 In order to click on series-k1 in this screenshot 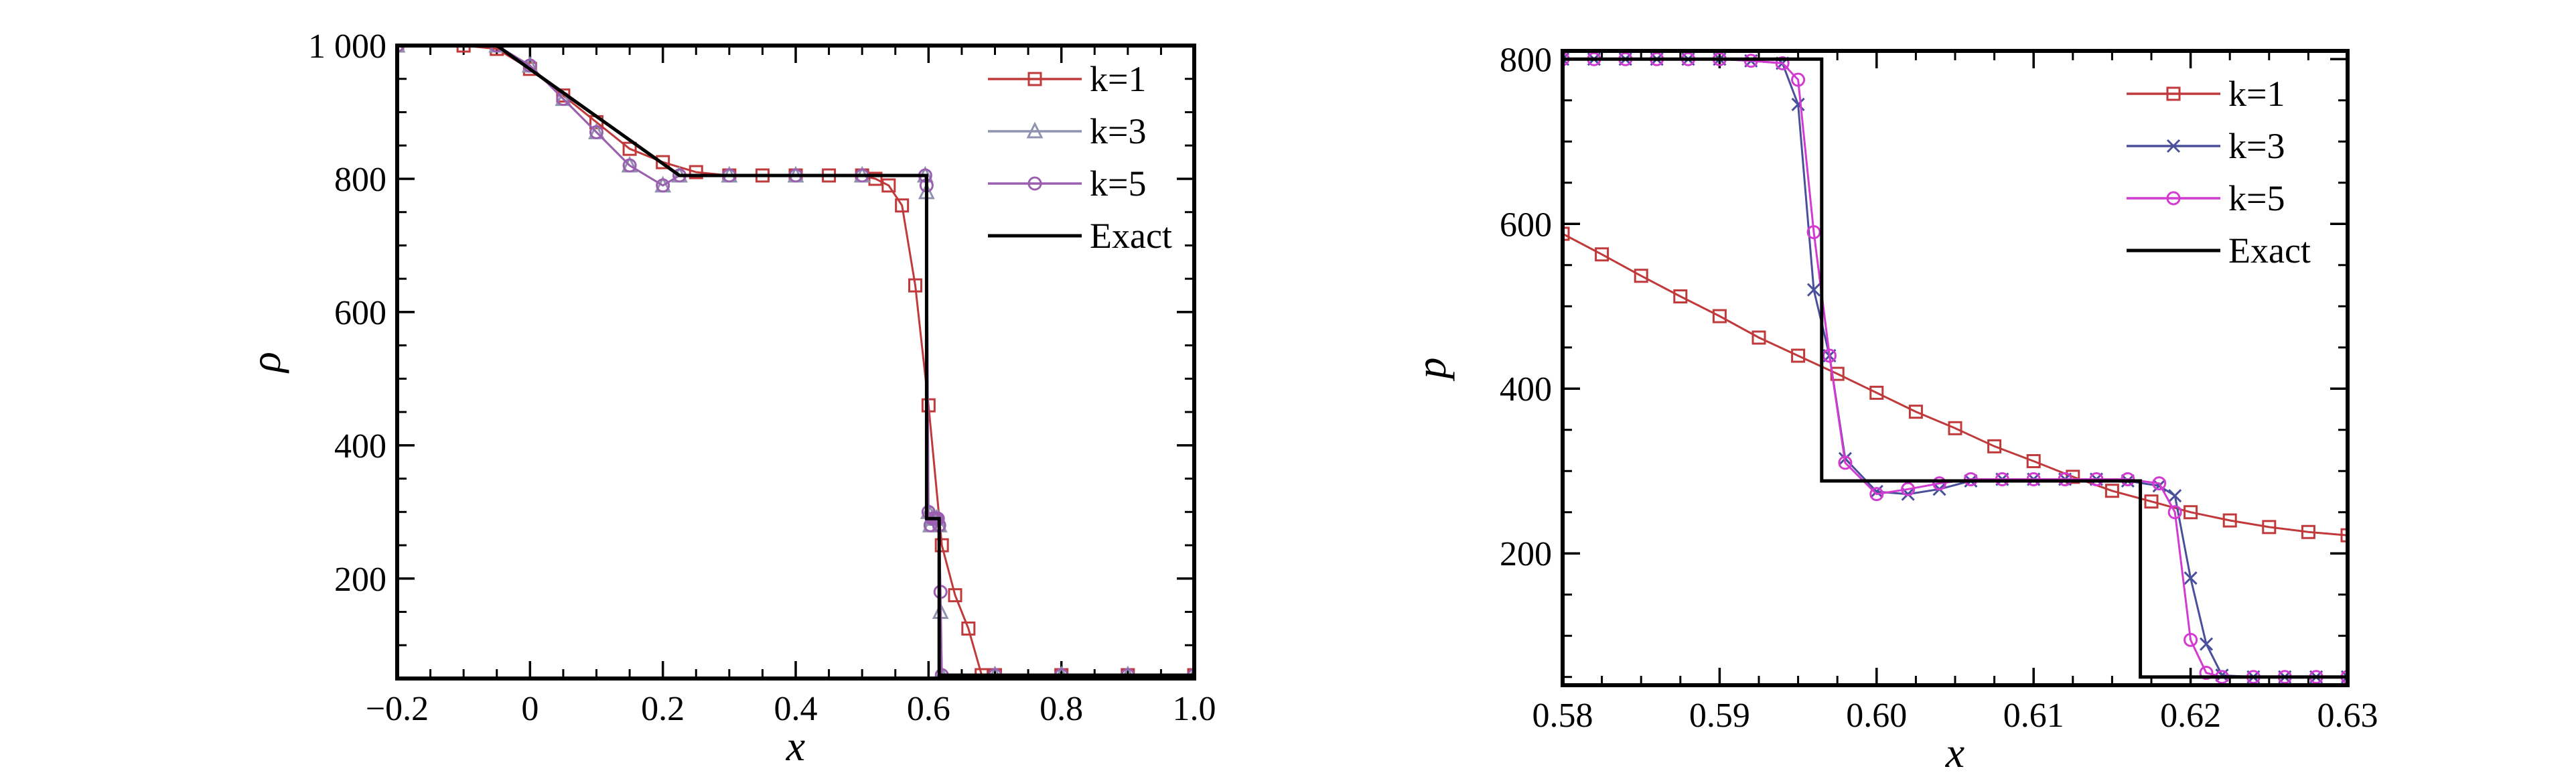, I will do `click(1955, 384)`.